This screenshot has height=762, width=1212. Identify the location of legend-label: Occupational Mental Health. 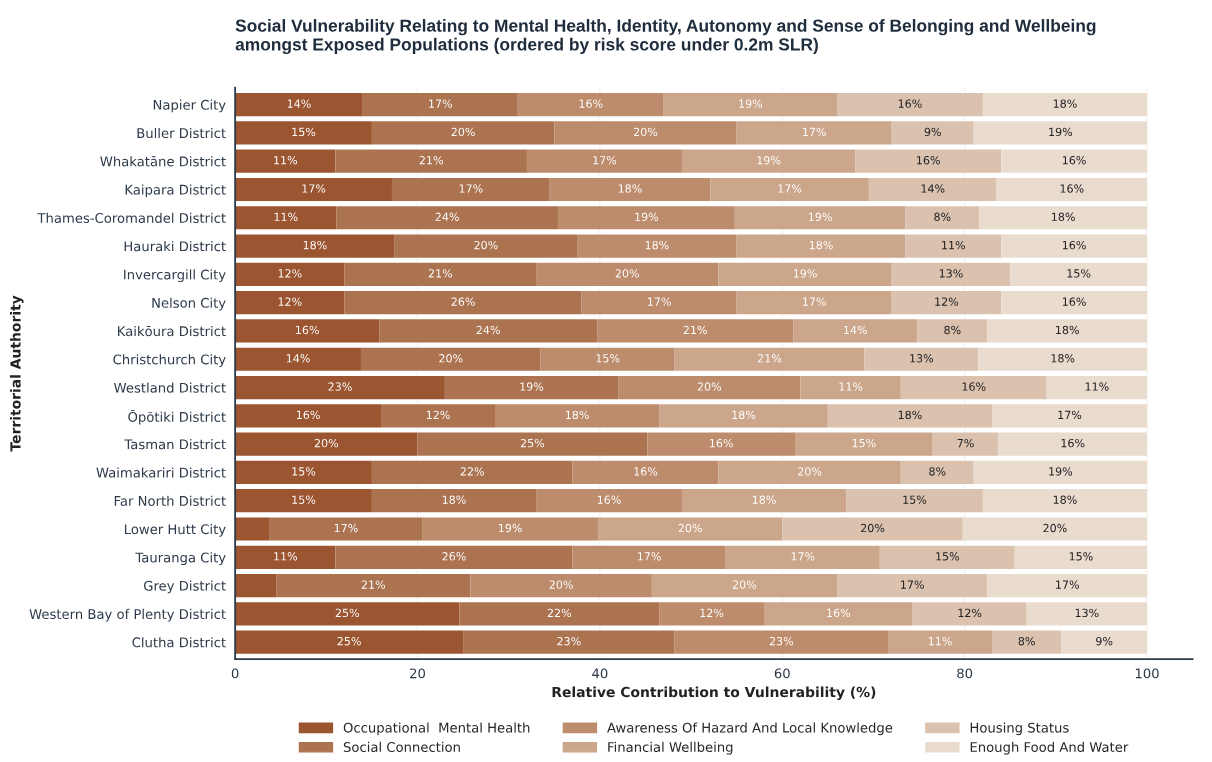
(436, 729).